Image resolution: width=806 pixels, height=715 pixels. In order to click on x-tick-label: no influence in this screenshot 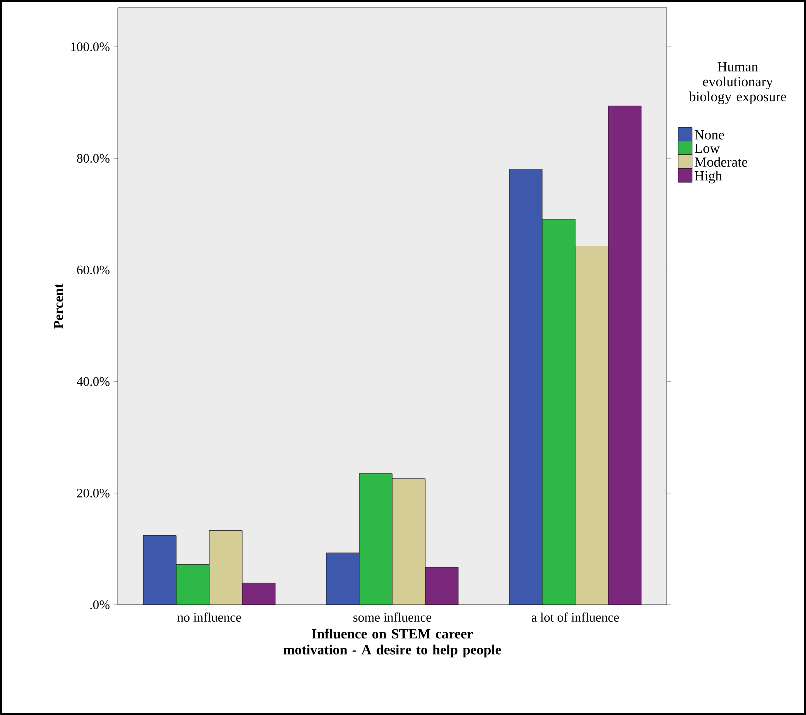, I will do `click(210, 617)`.